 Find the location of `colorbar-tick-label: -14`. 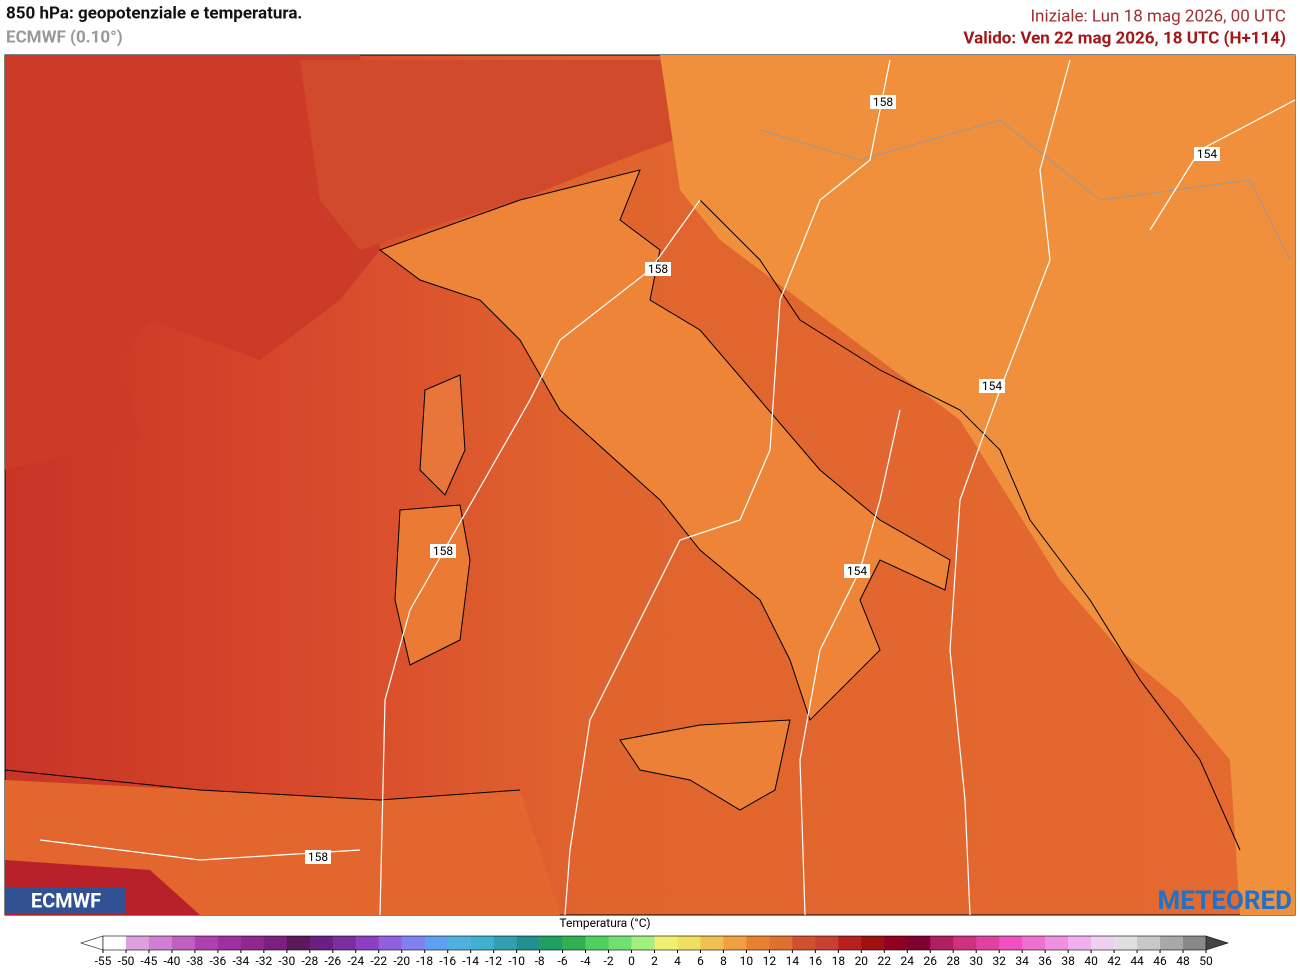

colorbar-tick-label: -14 is located at coordinates (470, 961).